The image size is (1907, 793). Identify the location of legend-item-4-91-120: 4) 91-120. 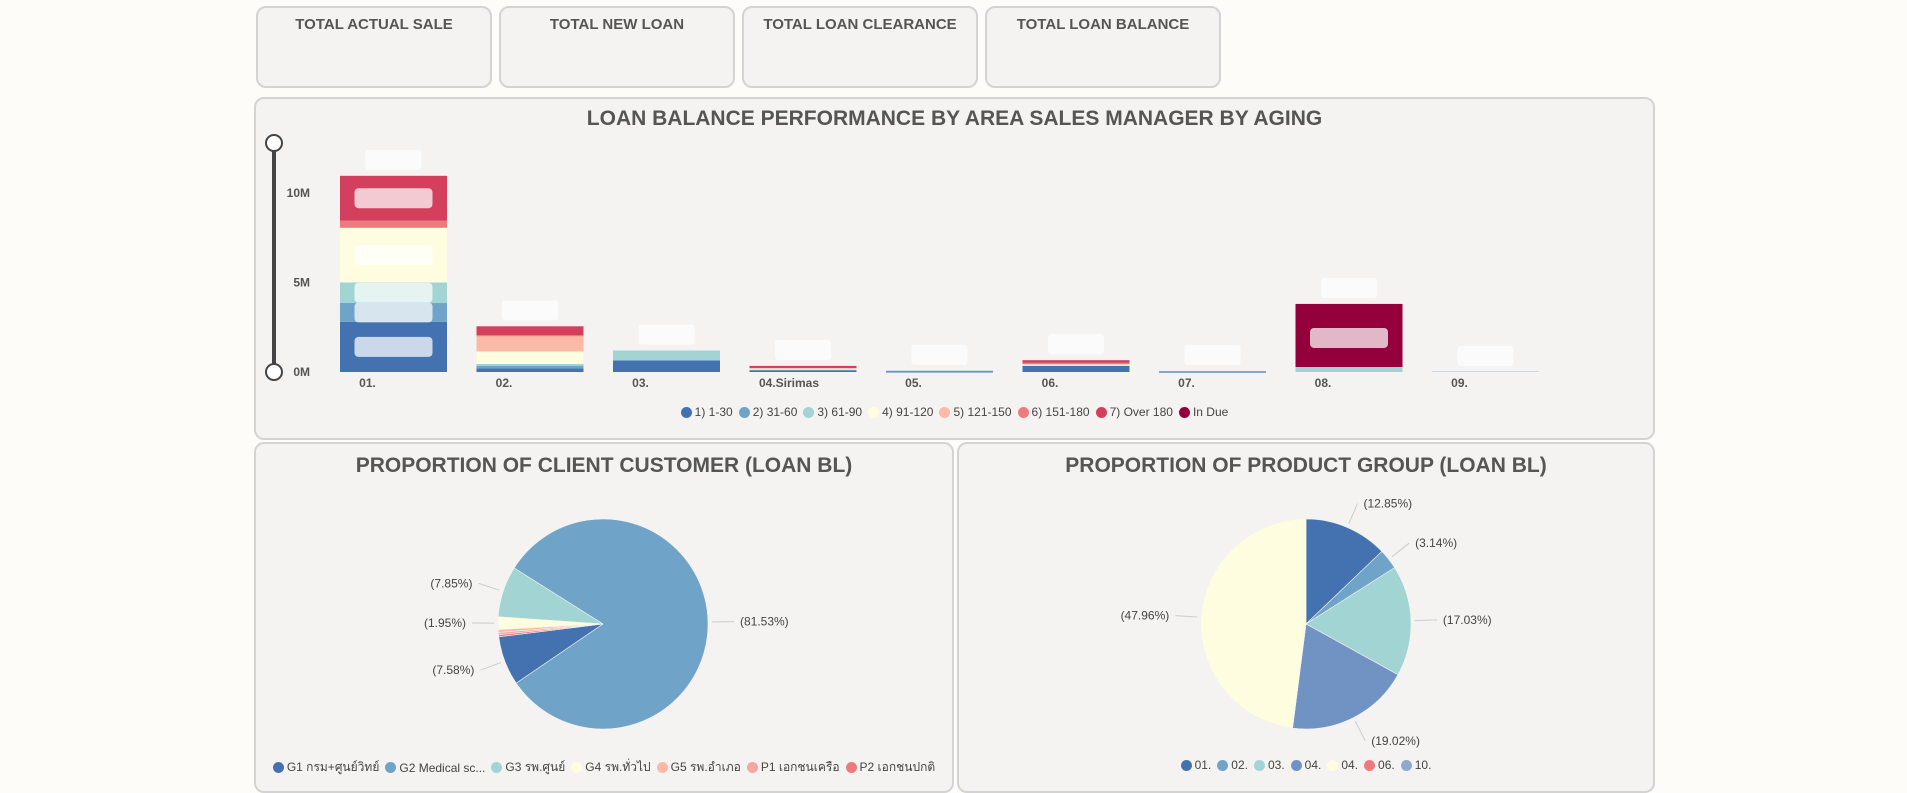
(900, 412).